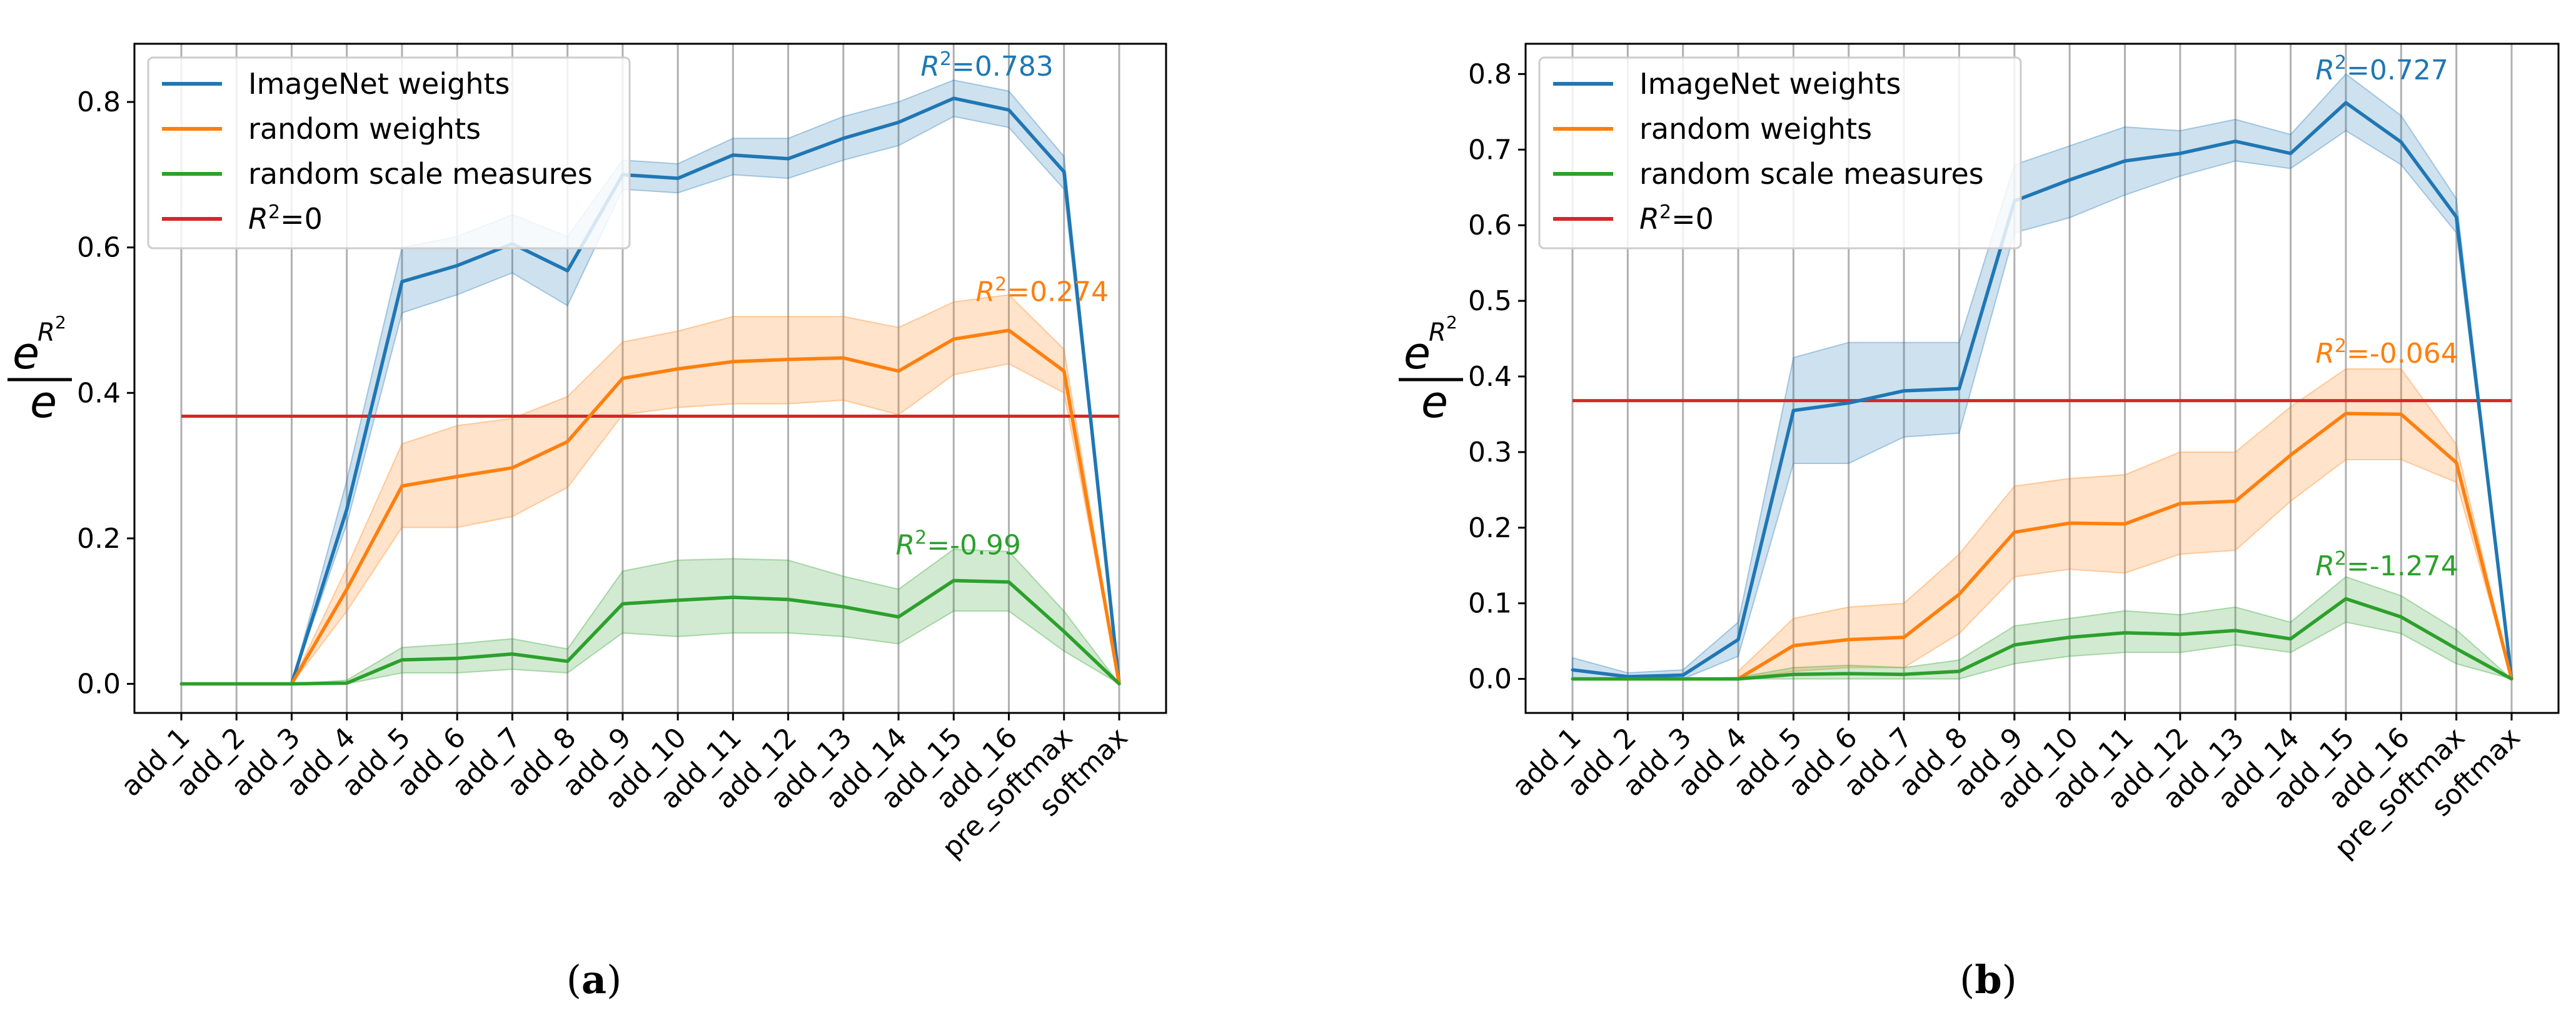  I want to click on ytick-label: 0.6, so click(1490, 226).